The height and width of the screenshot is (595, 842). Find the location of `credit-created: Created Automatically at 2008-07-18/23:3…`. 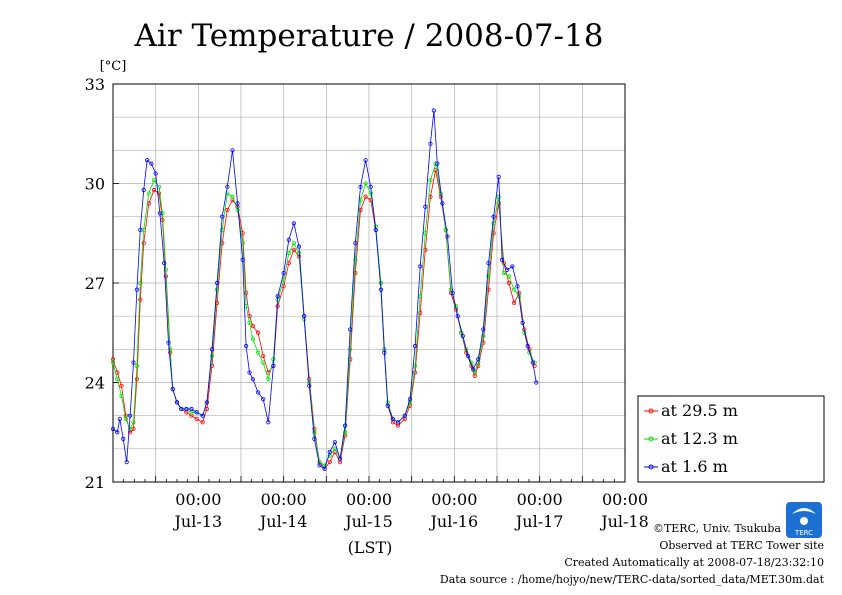

credit-created: Created Automatically at 2008-07-18/23:3… is located at coordinates (694, 562).